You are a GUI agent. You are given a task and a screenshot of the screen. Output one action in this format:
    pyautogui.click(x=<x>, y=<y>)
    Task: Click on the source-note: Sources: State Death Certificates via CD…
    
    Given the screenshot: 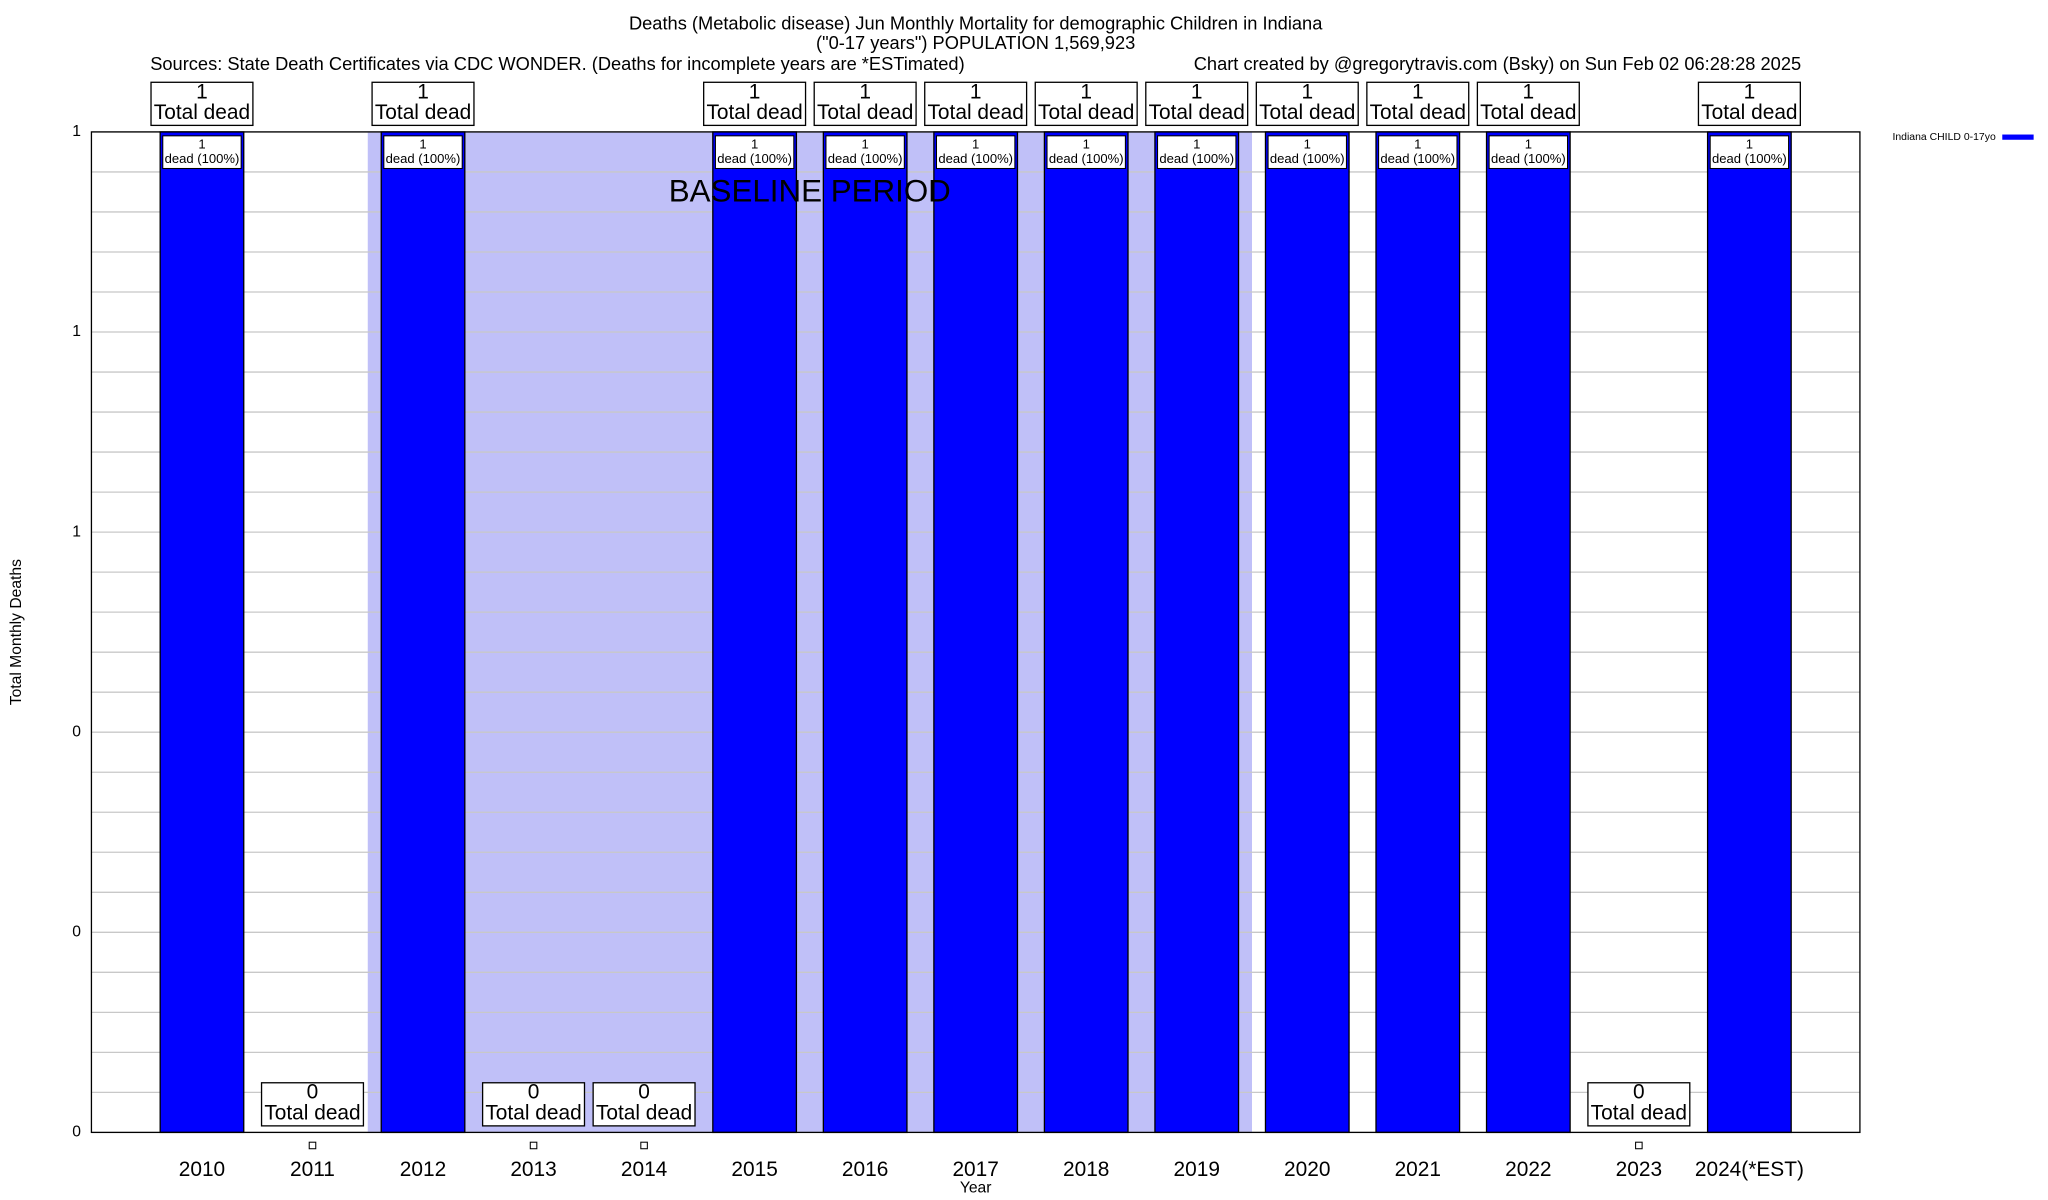 What is the action you would take?
    pyautogui.click(x=557, y=63)
    